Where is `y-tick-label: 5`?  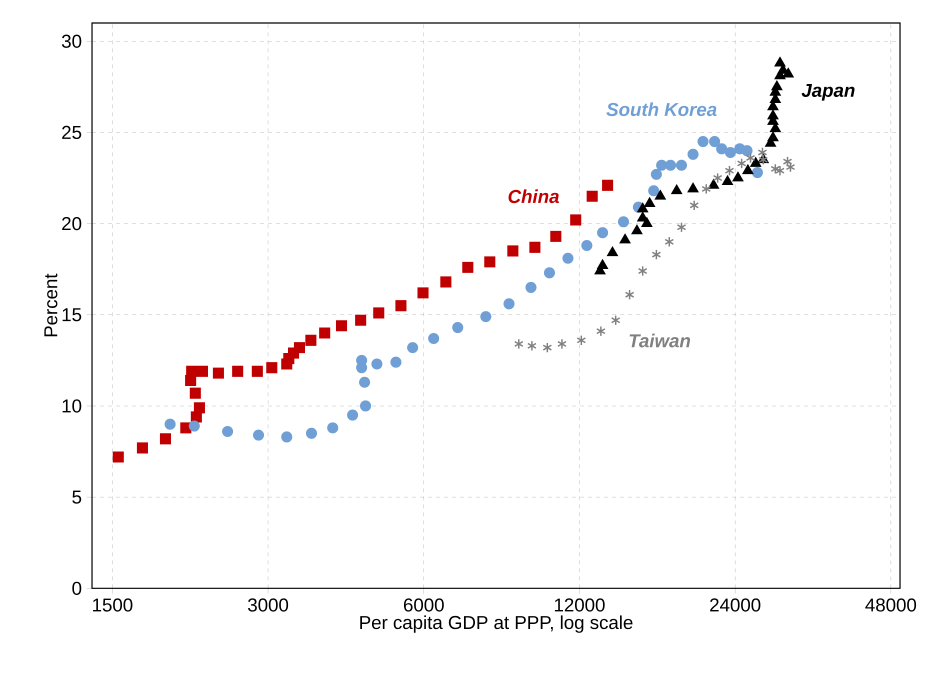
y-tick-label: 5 is located at coordinates (77, 497).